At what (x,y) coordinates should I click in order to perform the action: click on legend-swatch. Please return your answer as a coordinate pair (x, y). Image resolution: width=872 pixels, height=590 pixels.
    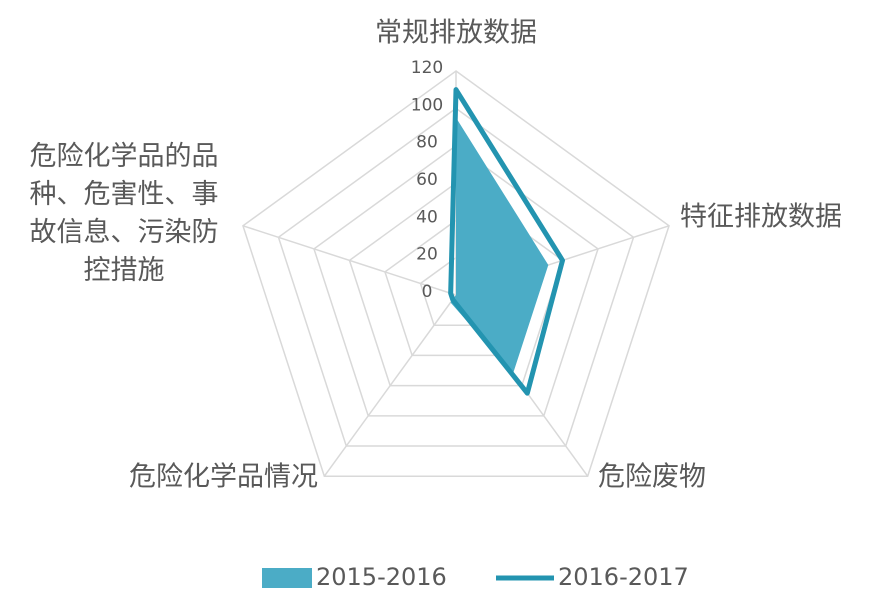
    Looking at the image, I should click on (287, 578).